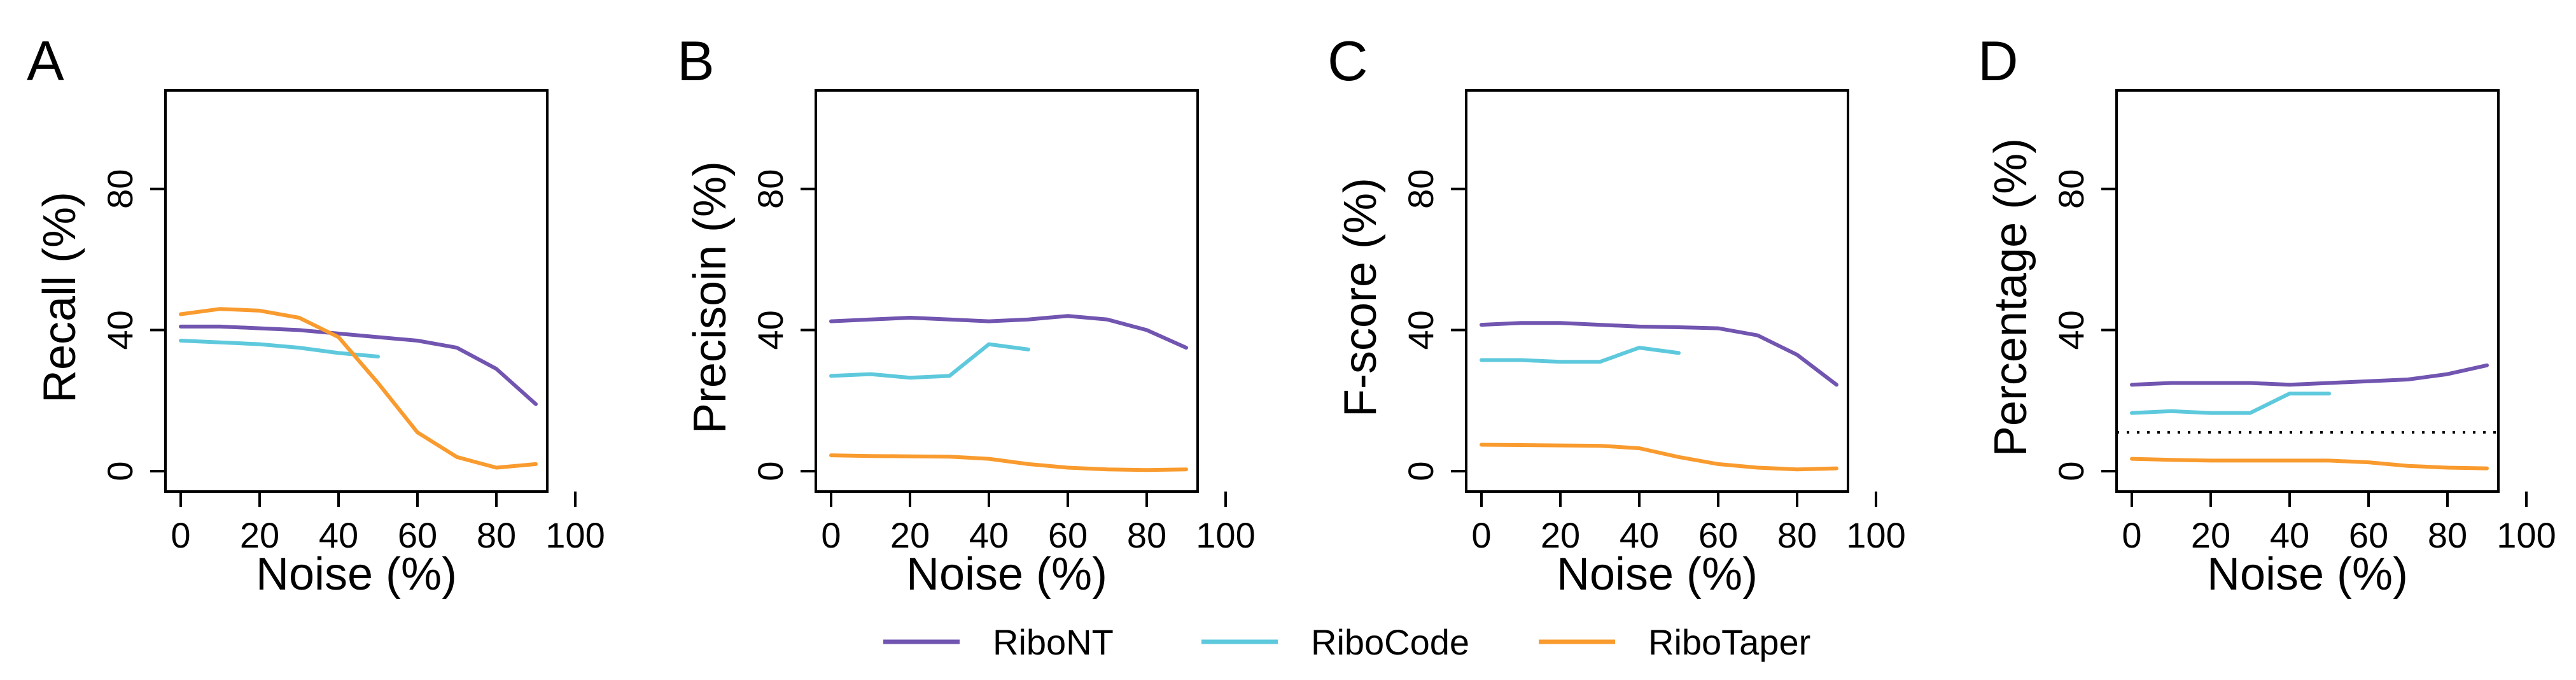  I want to click on y-axis-title: Recall (%), so click(59, 297).